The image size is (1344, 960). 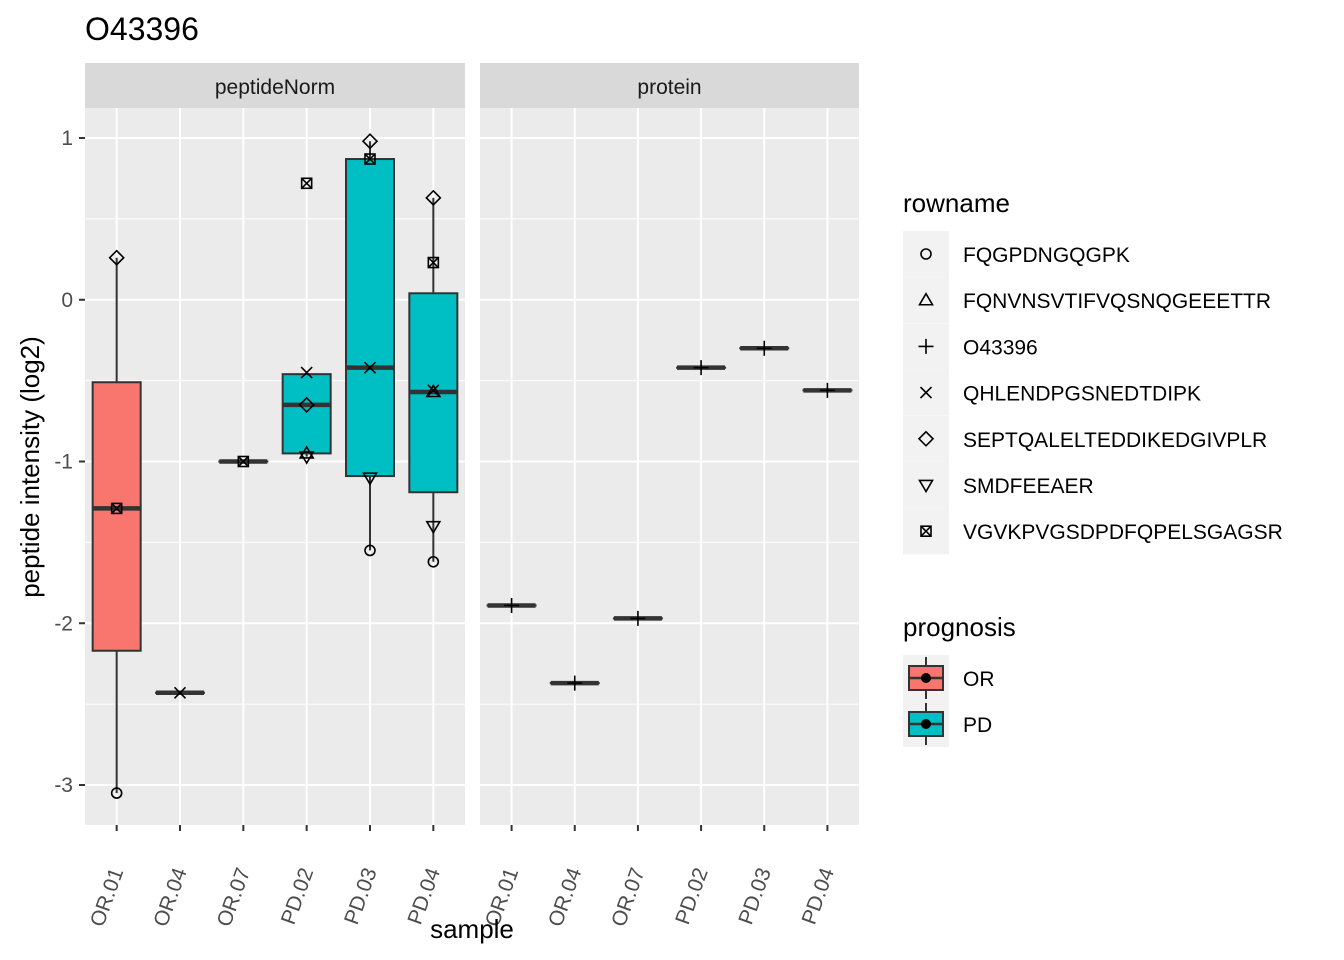 What do you see at coordinates (433, 379) in the screenshot?
I see `box-PD.04` at bounding box center [433, 379].